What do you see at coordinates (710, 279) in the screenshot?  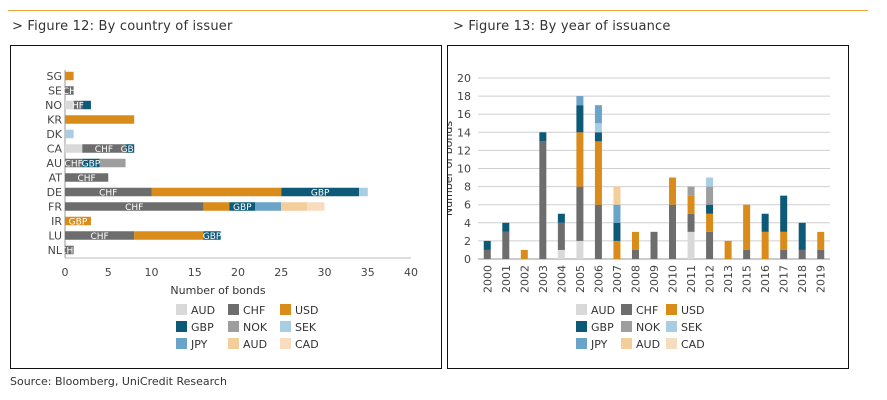 I see `x-tick-label-2012: 2012` at bounding box center [710, 279].